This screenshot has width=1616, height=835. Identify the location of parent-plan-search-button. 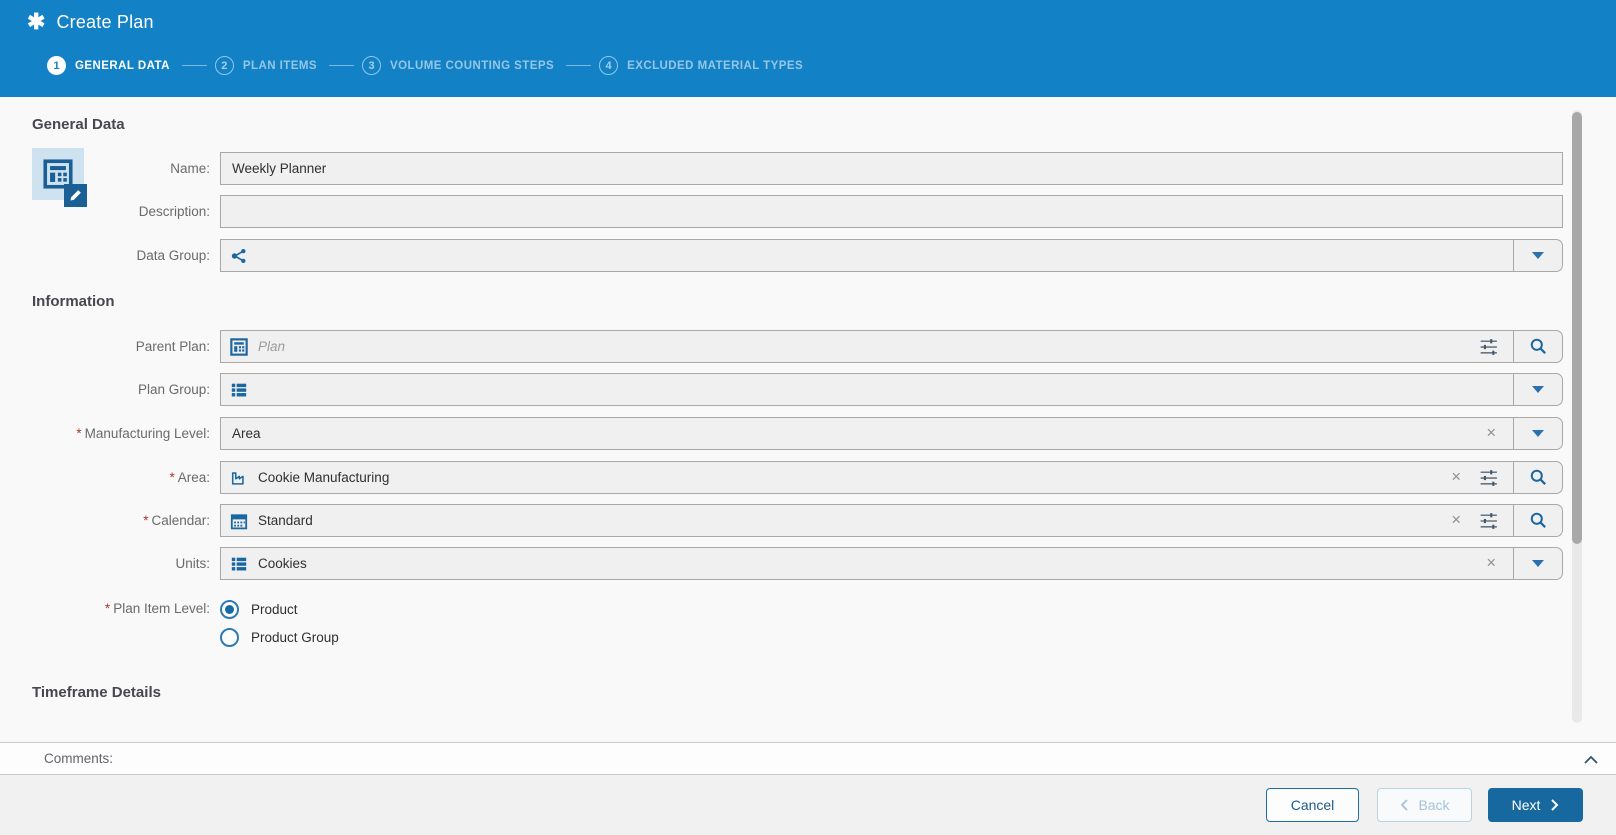
(1537, 346).